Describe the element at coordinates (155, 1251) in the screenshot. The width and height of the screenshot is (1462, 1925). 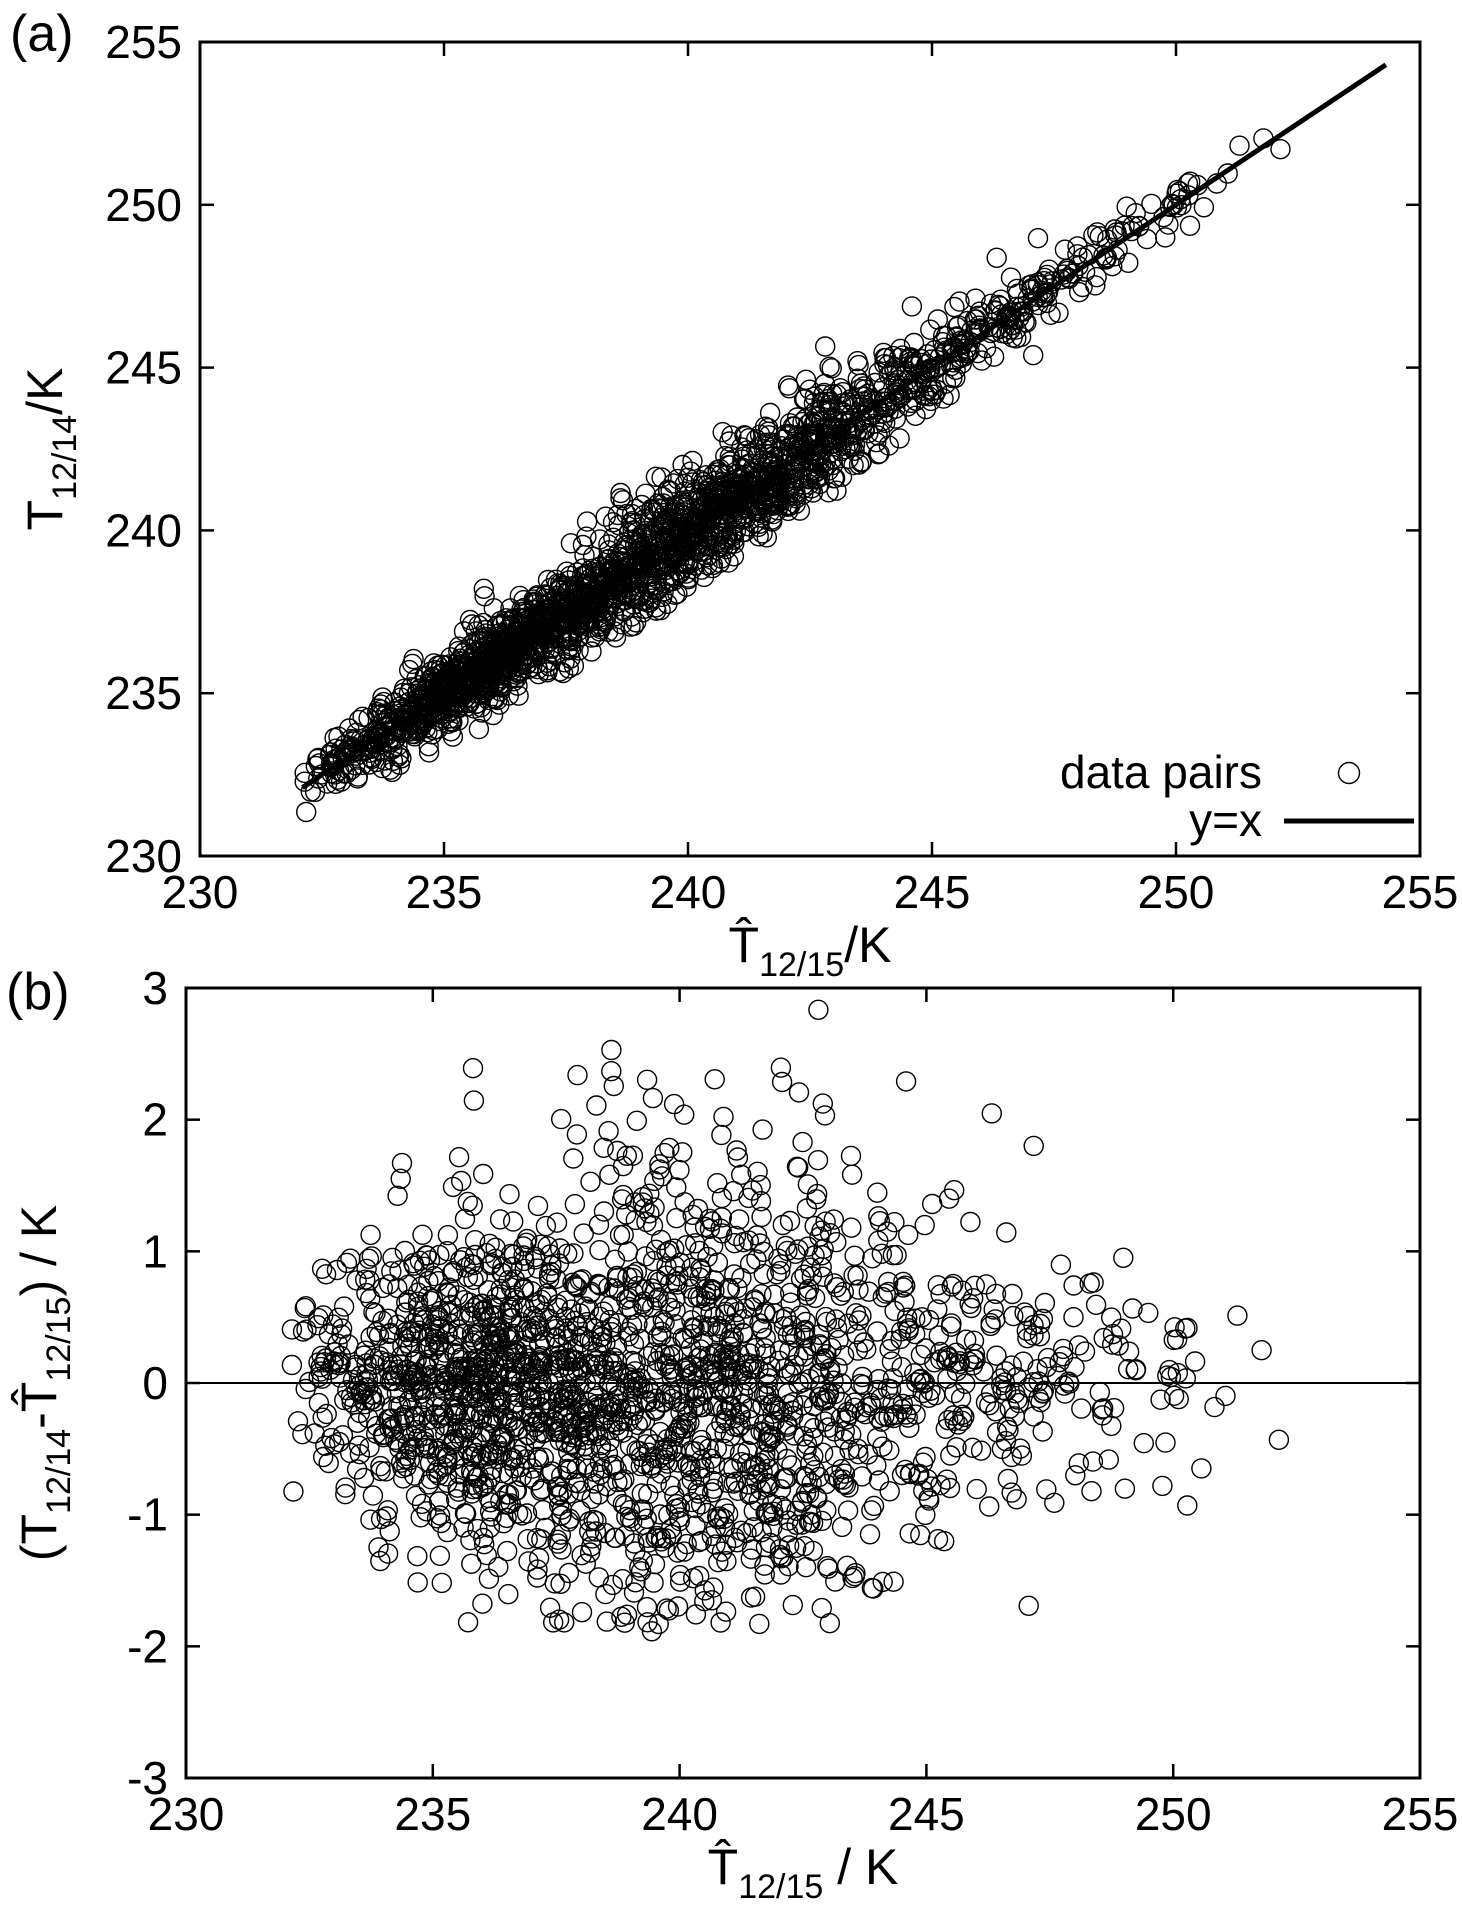
I see `svg-text: 1` at that location.